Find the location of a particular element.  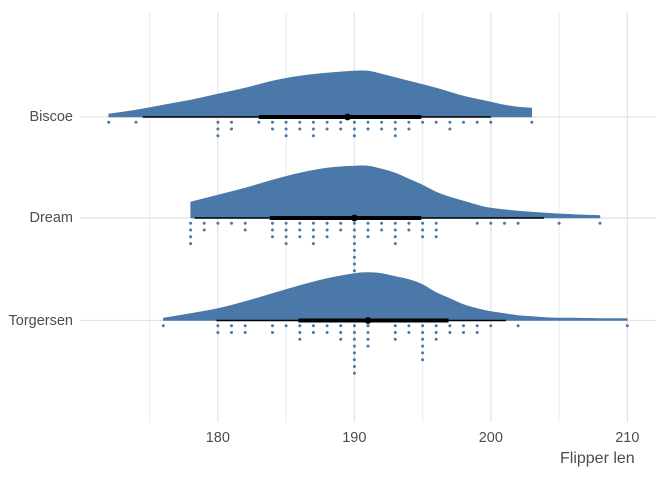

median-point is located at coordinates (354, 218).